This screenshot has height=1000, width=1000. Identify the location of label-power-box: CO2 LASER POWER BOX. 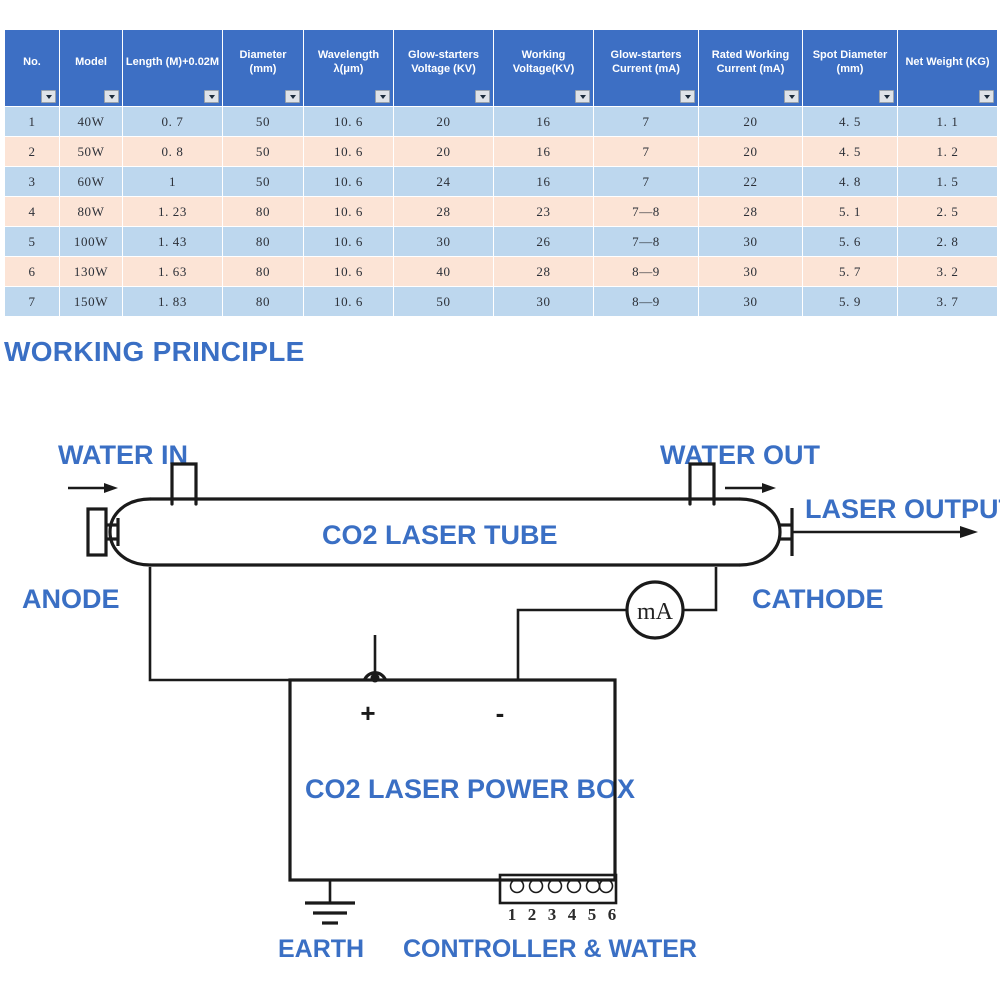
(470, 789).